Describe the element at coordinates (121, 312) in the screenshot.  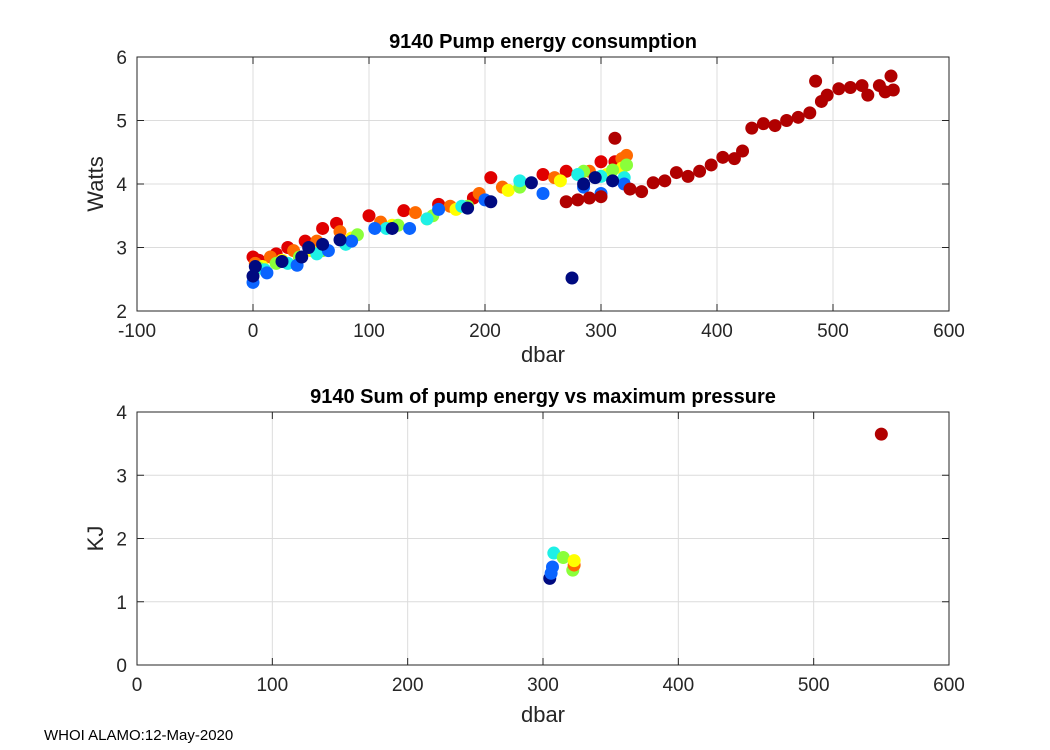
I see `y-tick-label: 2` at that location.